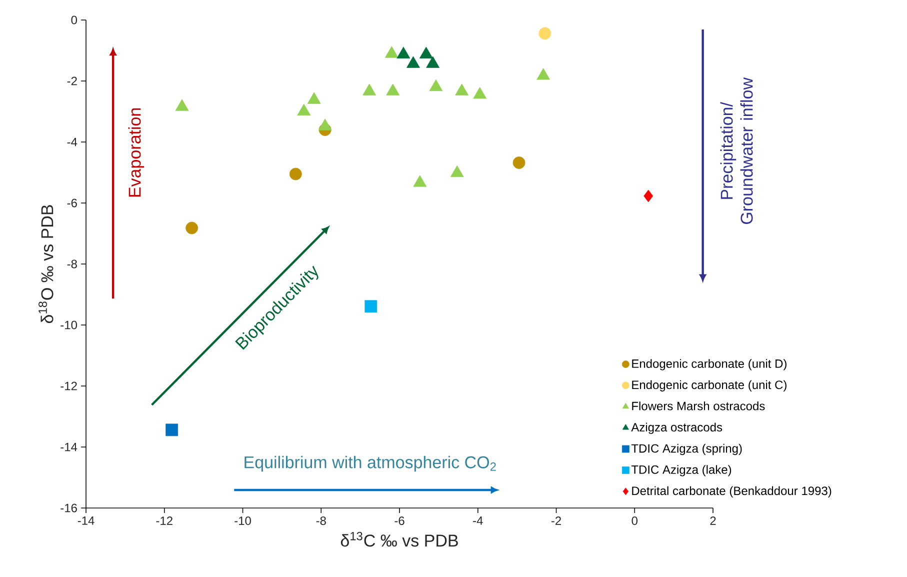 This screenshot has height=577, width=907. Describe the element at coordinates (399, 539) in the screenshot. I see `x-axis-title: δ$^{13}$C ‰ vs PDB` at that location.